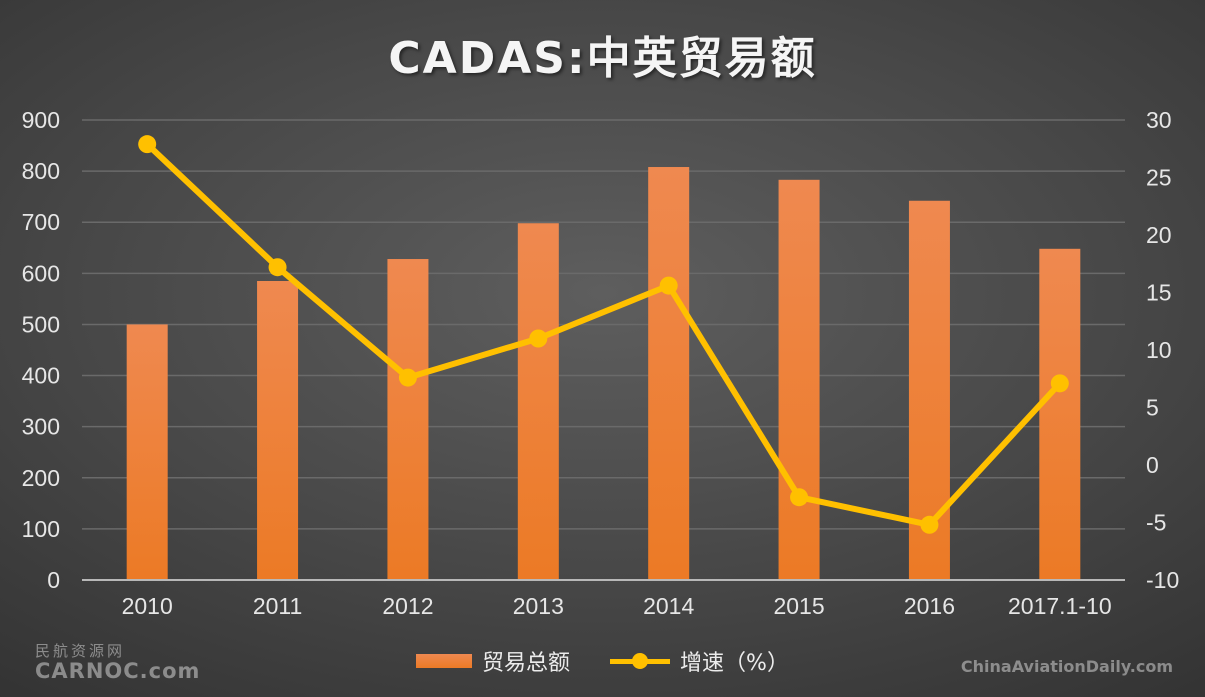  I want to click on y-right-tick-label: 30, so click(1159, 120).